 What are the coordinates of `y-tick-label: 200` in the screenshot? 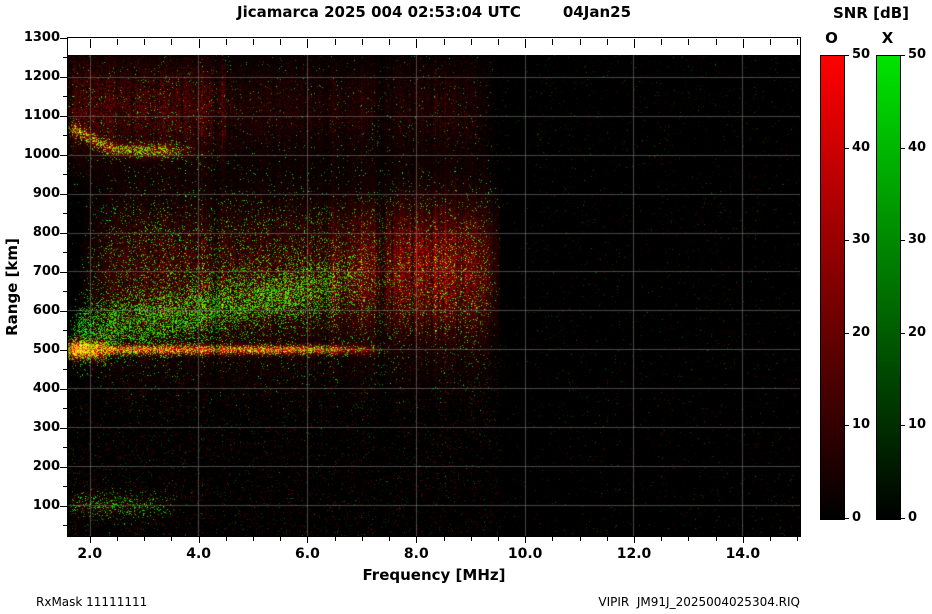 It's located at (46, 466).